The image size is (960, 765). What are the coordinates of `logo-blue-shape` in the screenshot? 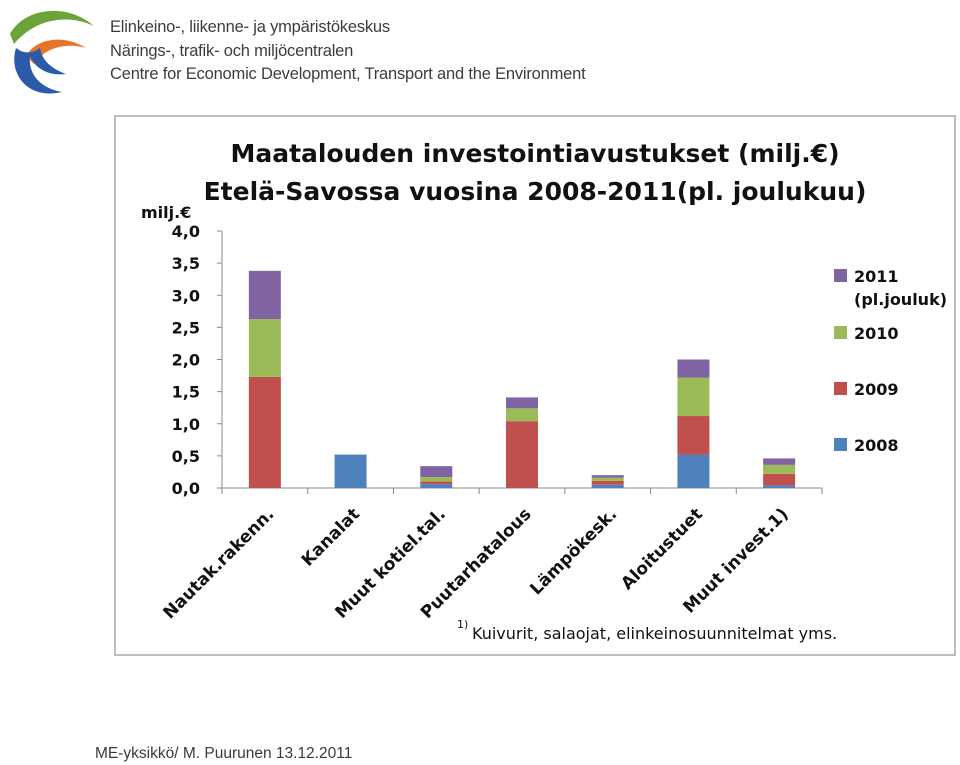 It's located at (40, 71).